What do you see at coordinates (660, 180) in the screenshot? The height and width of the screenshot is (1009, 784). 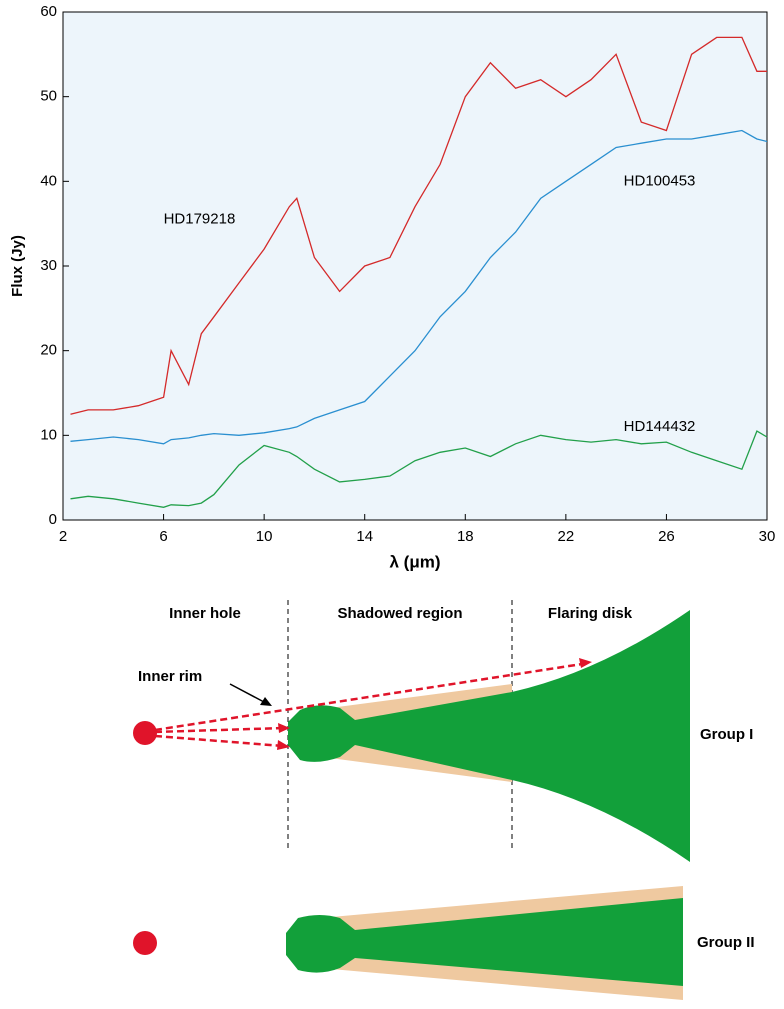 I see `series-label: HD100453` at bounding box center [660, 180].